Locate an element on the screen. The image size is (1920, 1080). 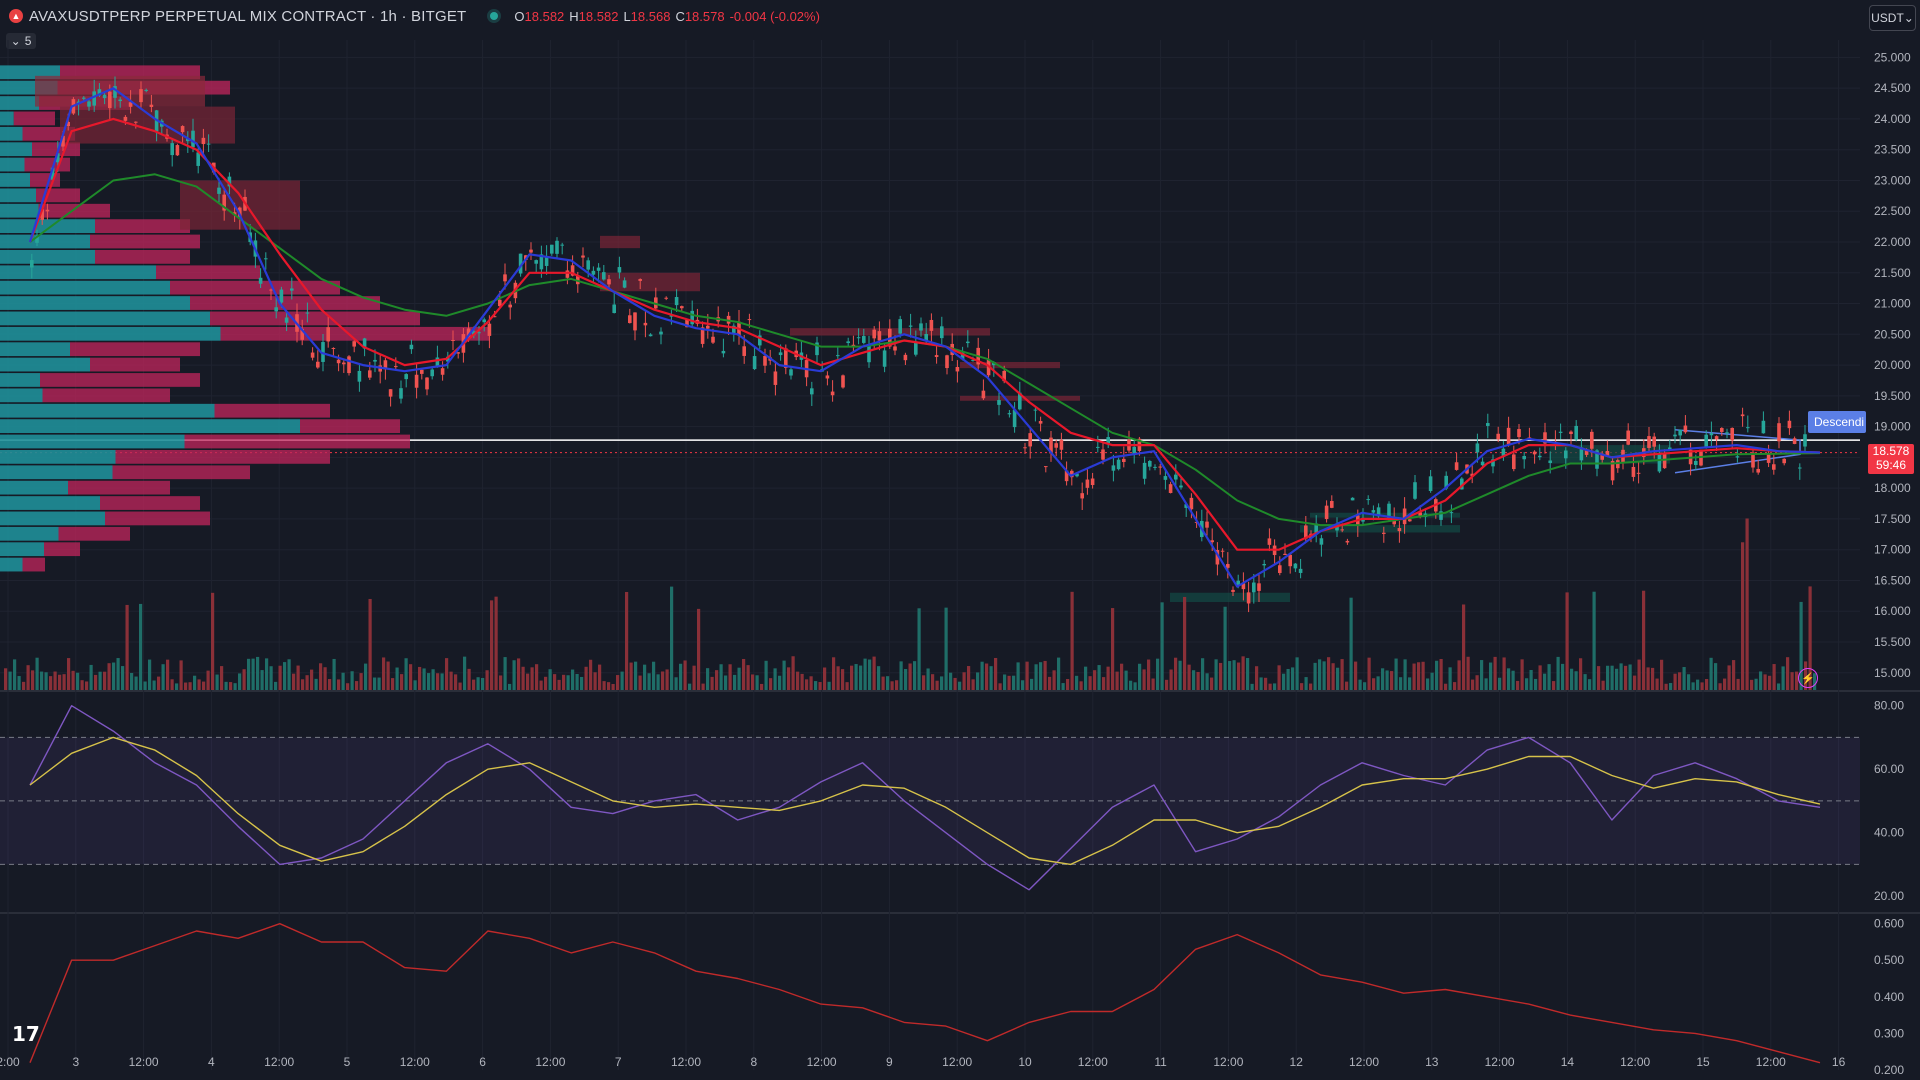
tradingview-logo: 17 is located at coordinates (26, 1034).